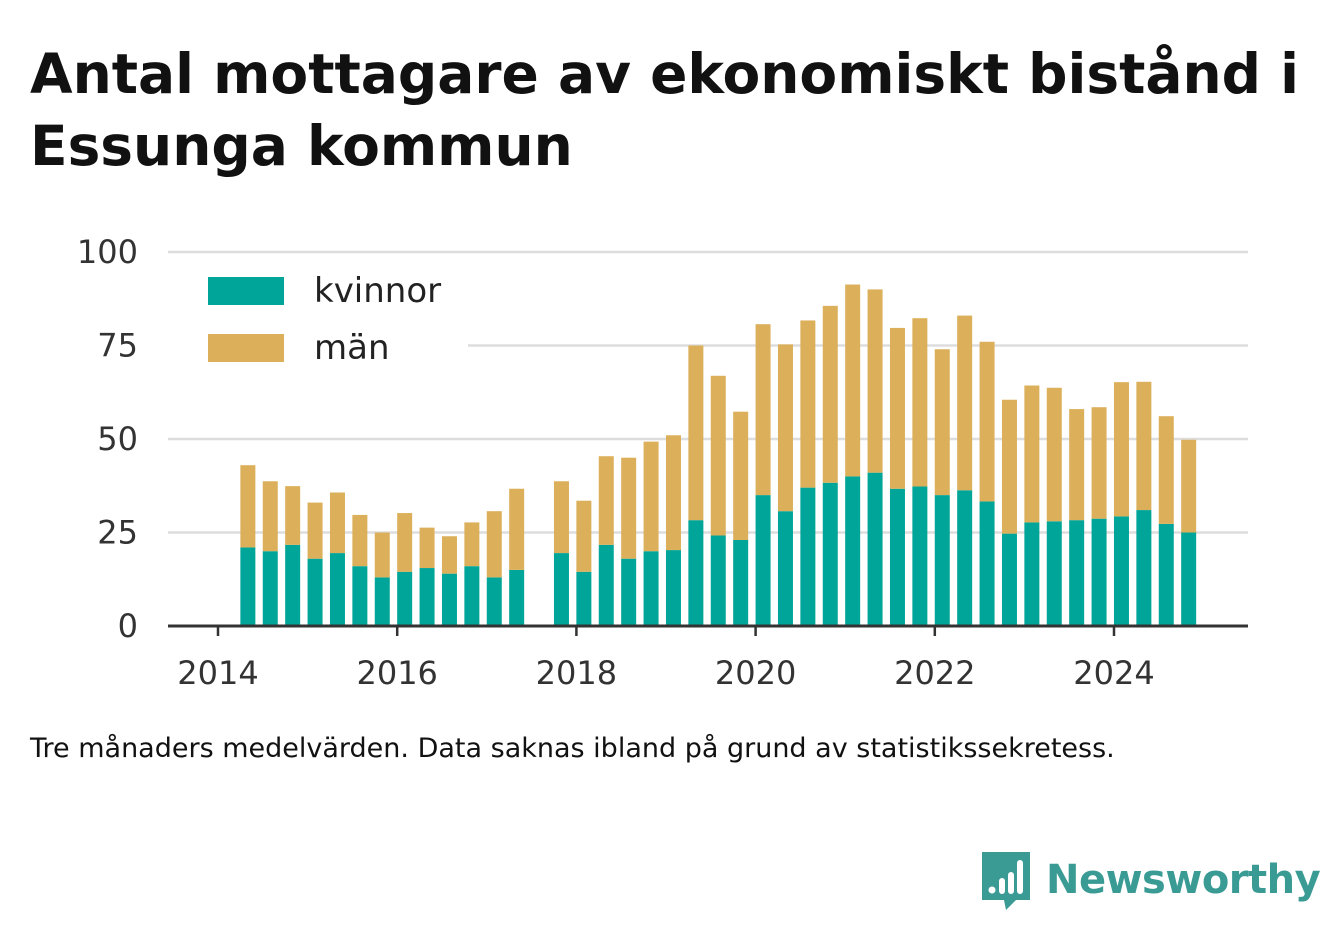 The height and width of the screenshot is (939, 1322). What do you see at coordinates (1183, 880) in the screenshot?
I see `brand-name: Newsworthy` at bounding box center [1183, 880].